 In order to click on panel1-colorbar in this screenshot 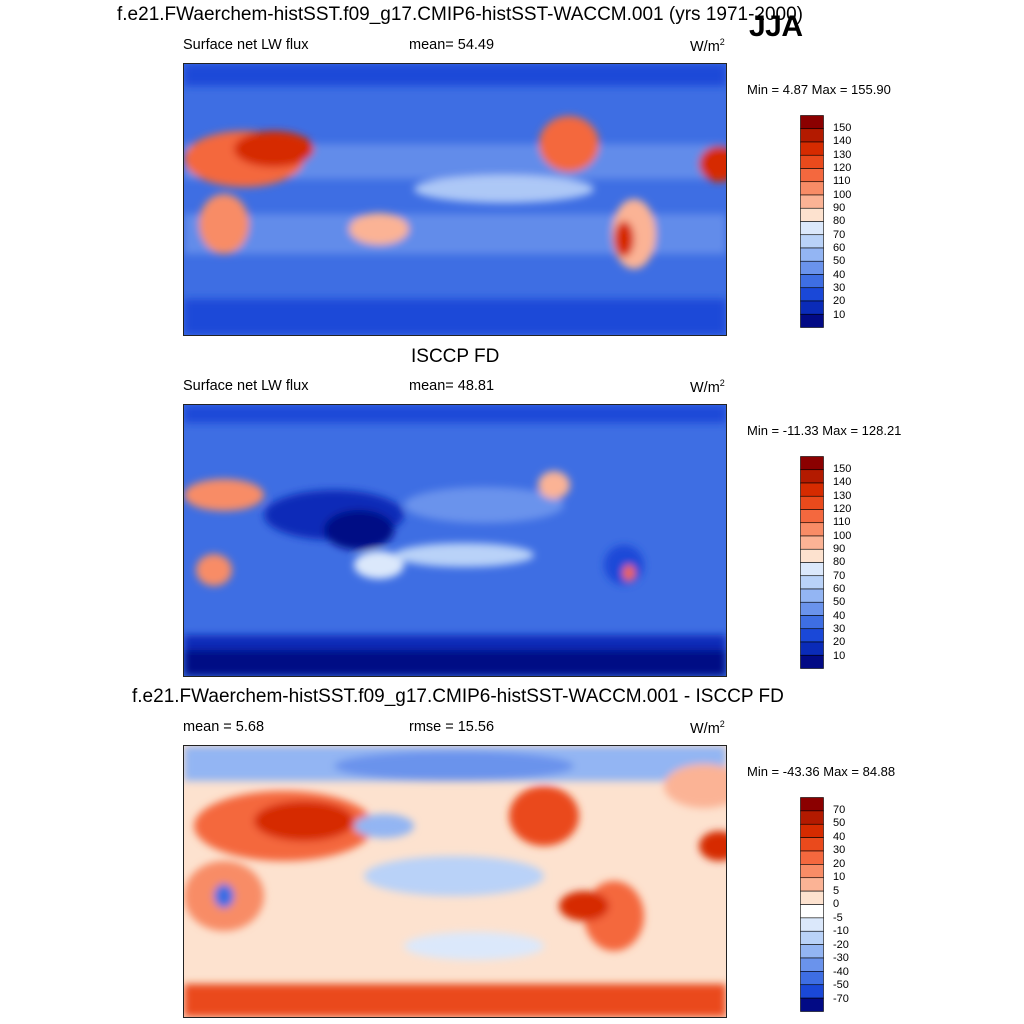, I will do `click(812, 221)`.